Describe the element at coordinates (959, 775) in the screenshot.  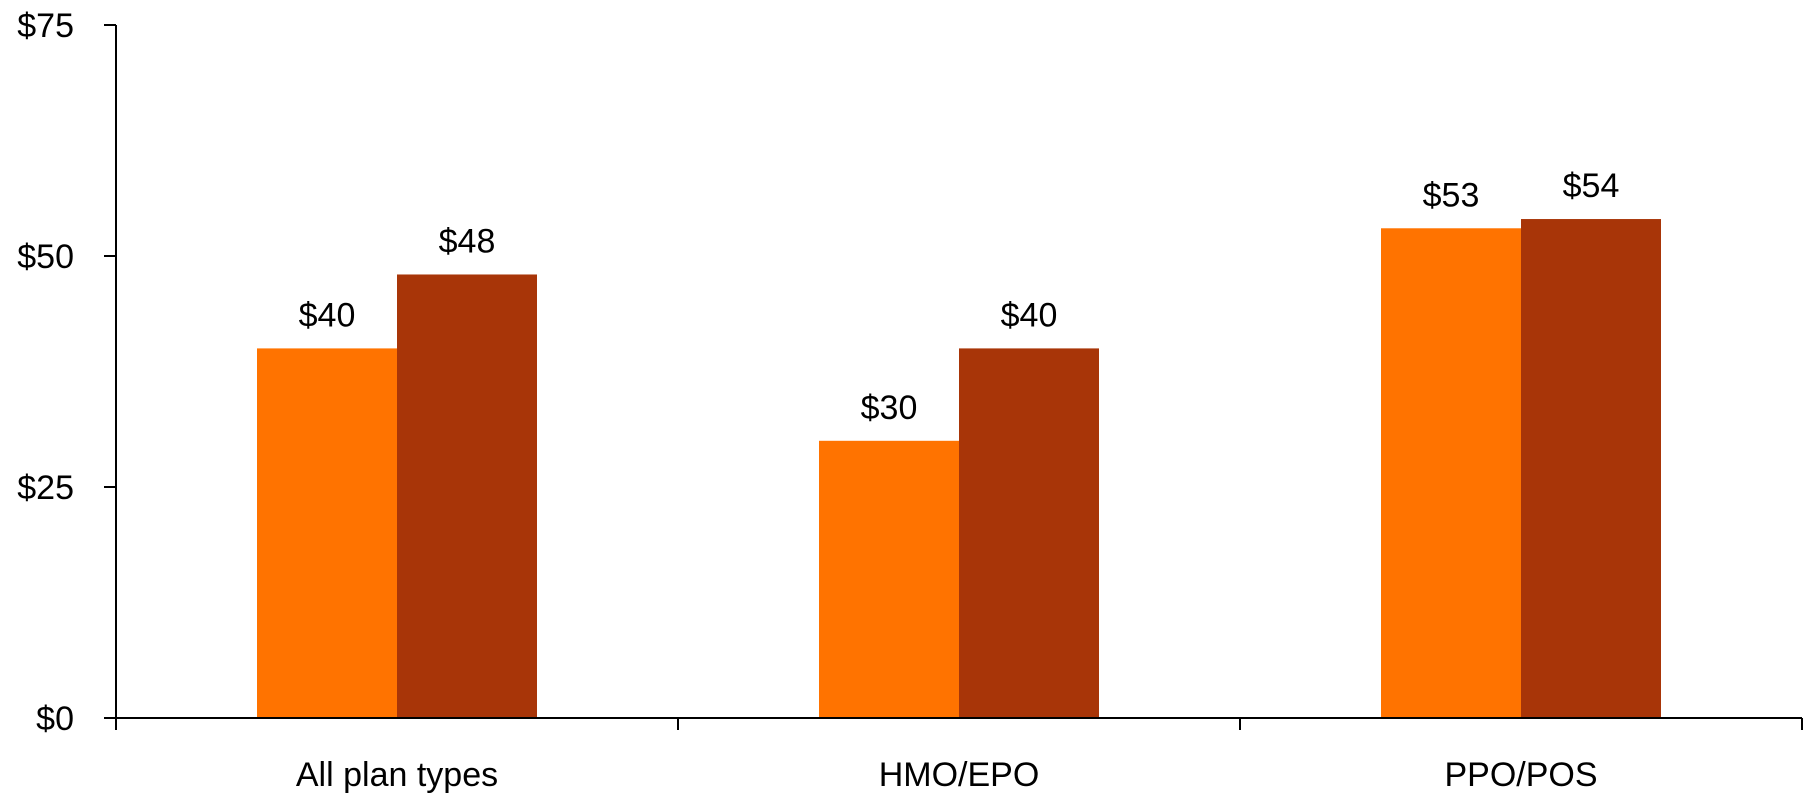
I see `x-category-label: HMO/EPO` at that location.